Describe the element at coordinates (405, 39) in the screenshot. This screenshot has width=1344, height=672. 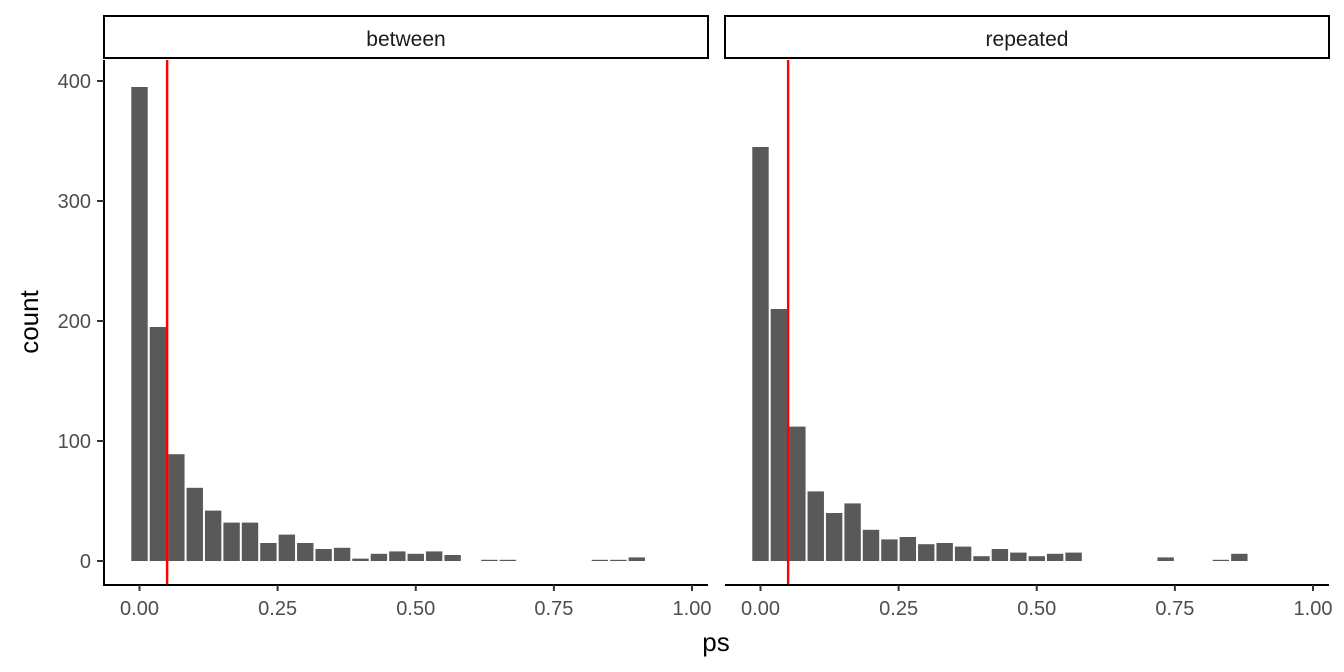
I see `strip-label-between: between` at that location.